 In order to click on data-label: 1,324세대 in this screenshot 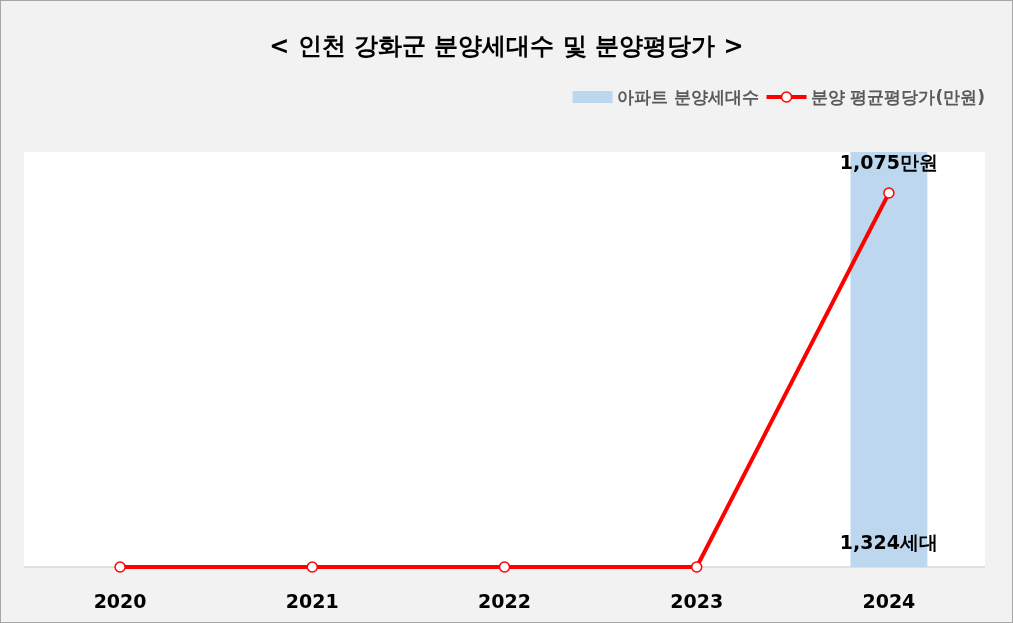, I will do `click(888, 542)`.